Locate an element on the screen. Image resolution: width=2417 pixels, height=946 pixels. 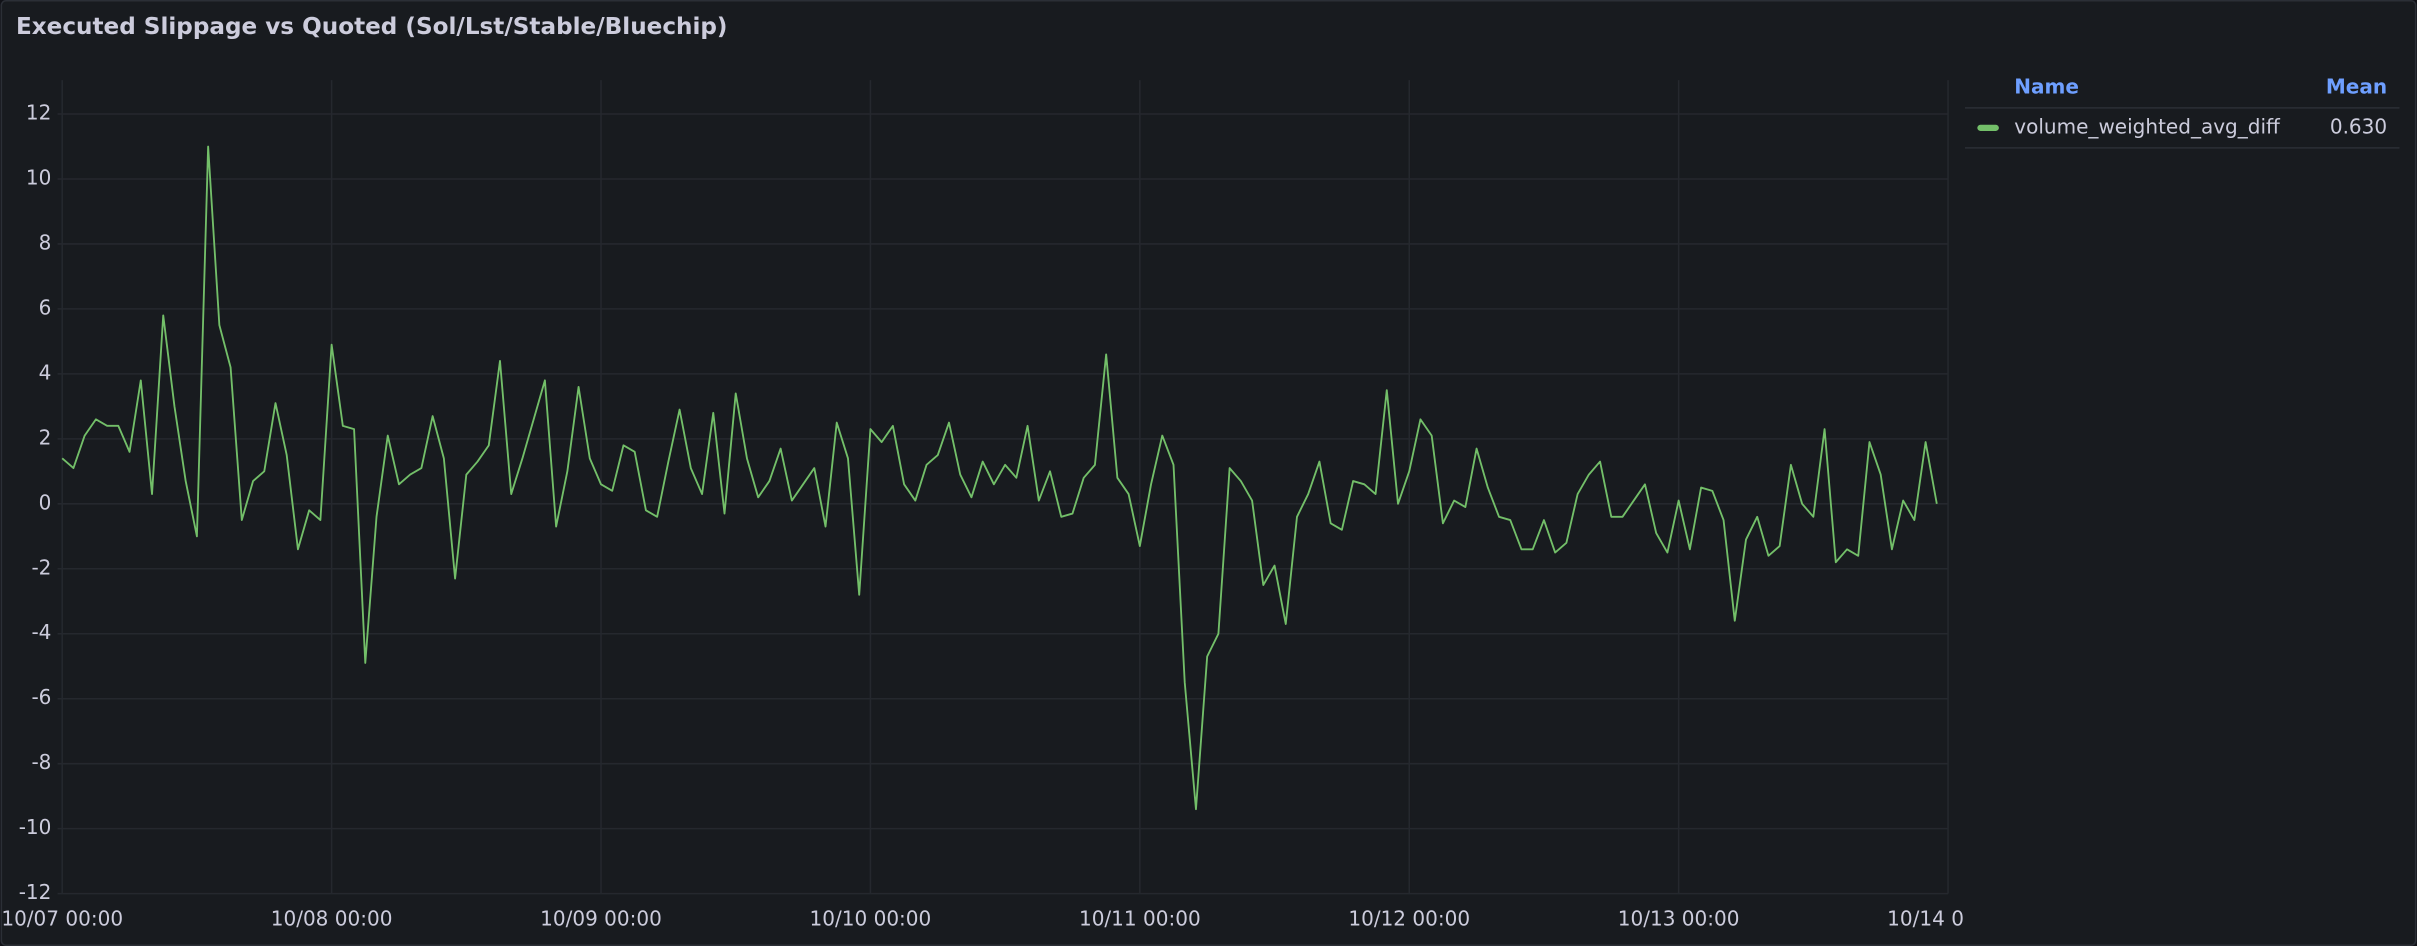
y-tick-label: 8 is located at coordinates (45, 242).